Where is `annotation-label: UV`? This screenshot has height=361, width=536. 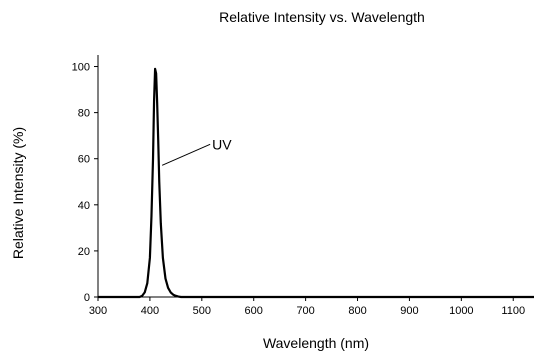 annotation-label: UV is located at coordinates (222, 144).